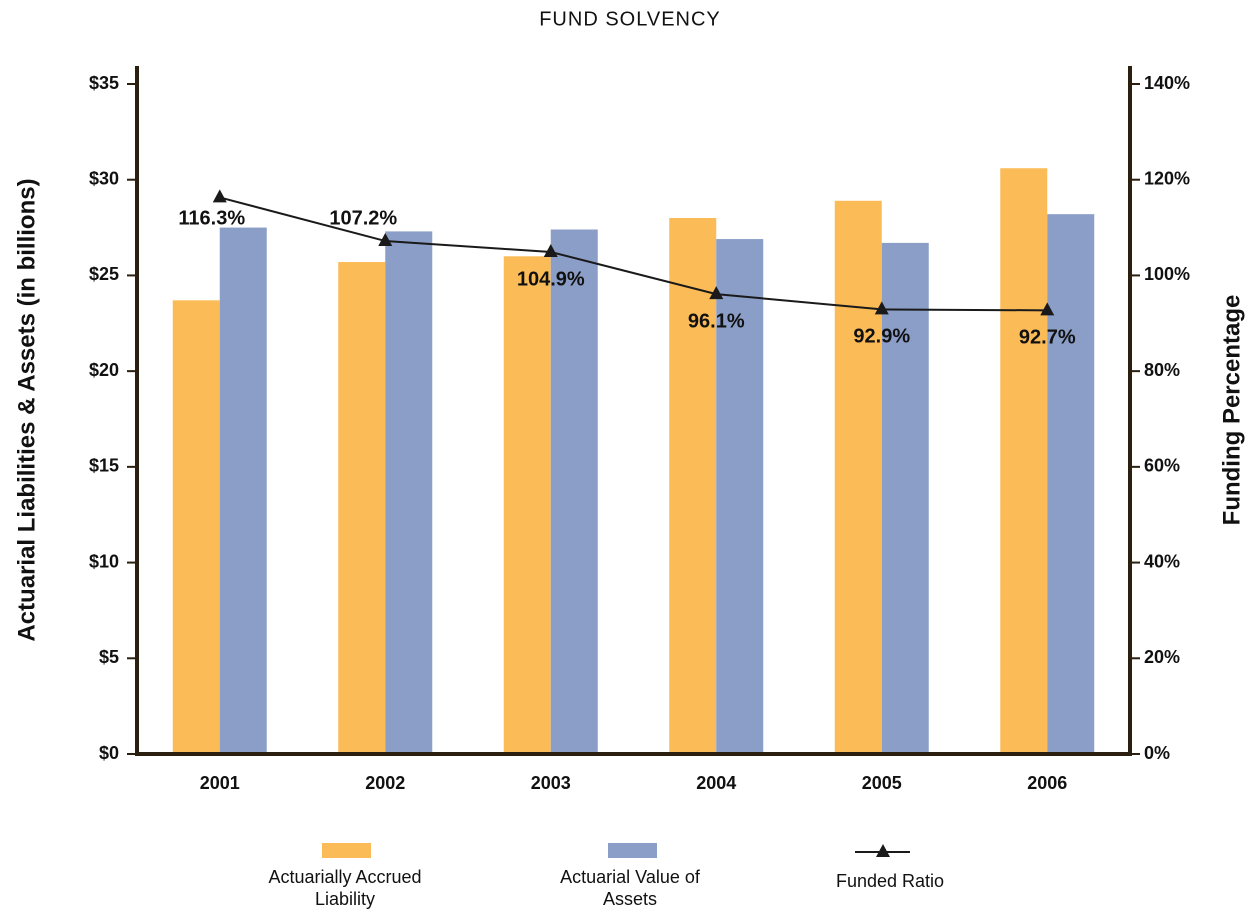 The height and width of the screenshot is (914, 1255). Describe the element at coordinates (890, 881) in the screenshot. I see `legend-label: Funded Ratio` at that location.